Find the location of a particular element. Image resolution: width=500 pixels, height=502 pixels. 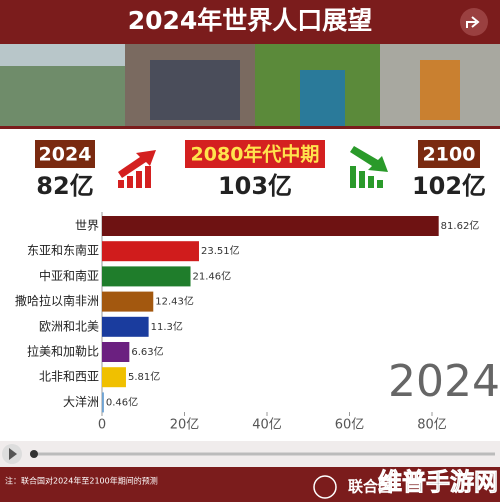

header-band is located at coordinates (250, 22).